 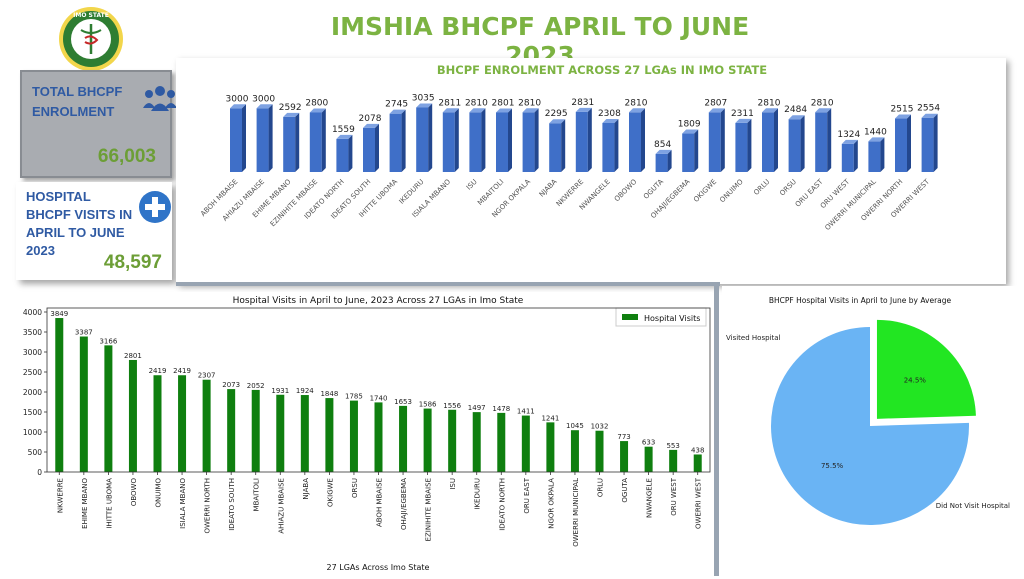 I want to click on pie-slice-label: Did Not Visit Hospital, so click(x=973, y=506).